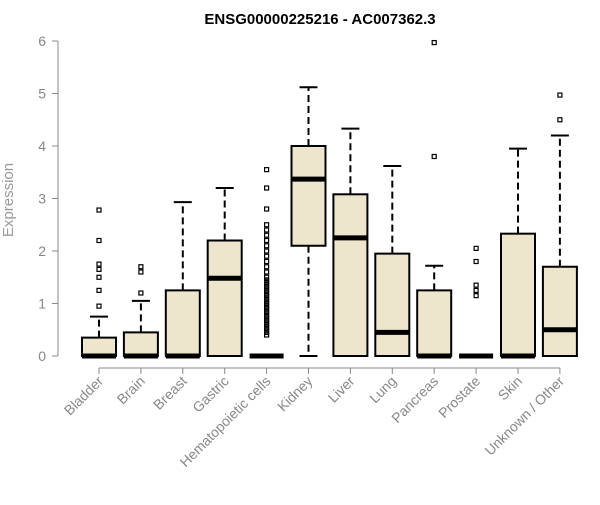 Image resolution: width=600 pixels, height=505 pixels. What do you see at coordinates (510, 388) in the screenshot?
I see `x-tick-label: Skin` at bounding box center [510, 388].